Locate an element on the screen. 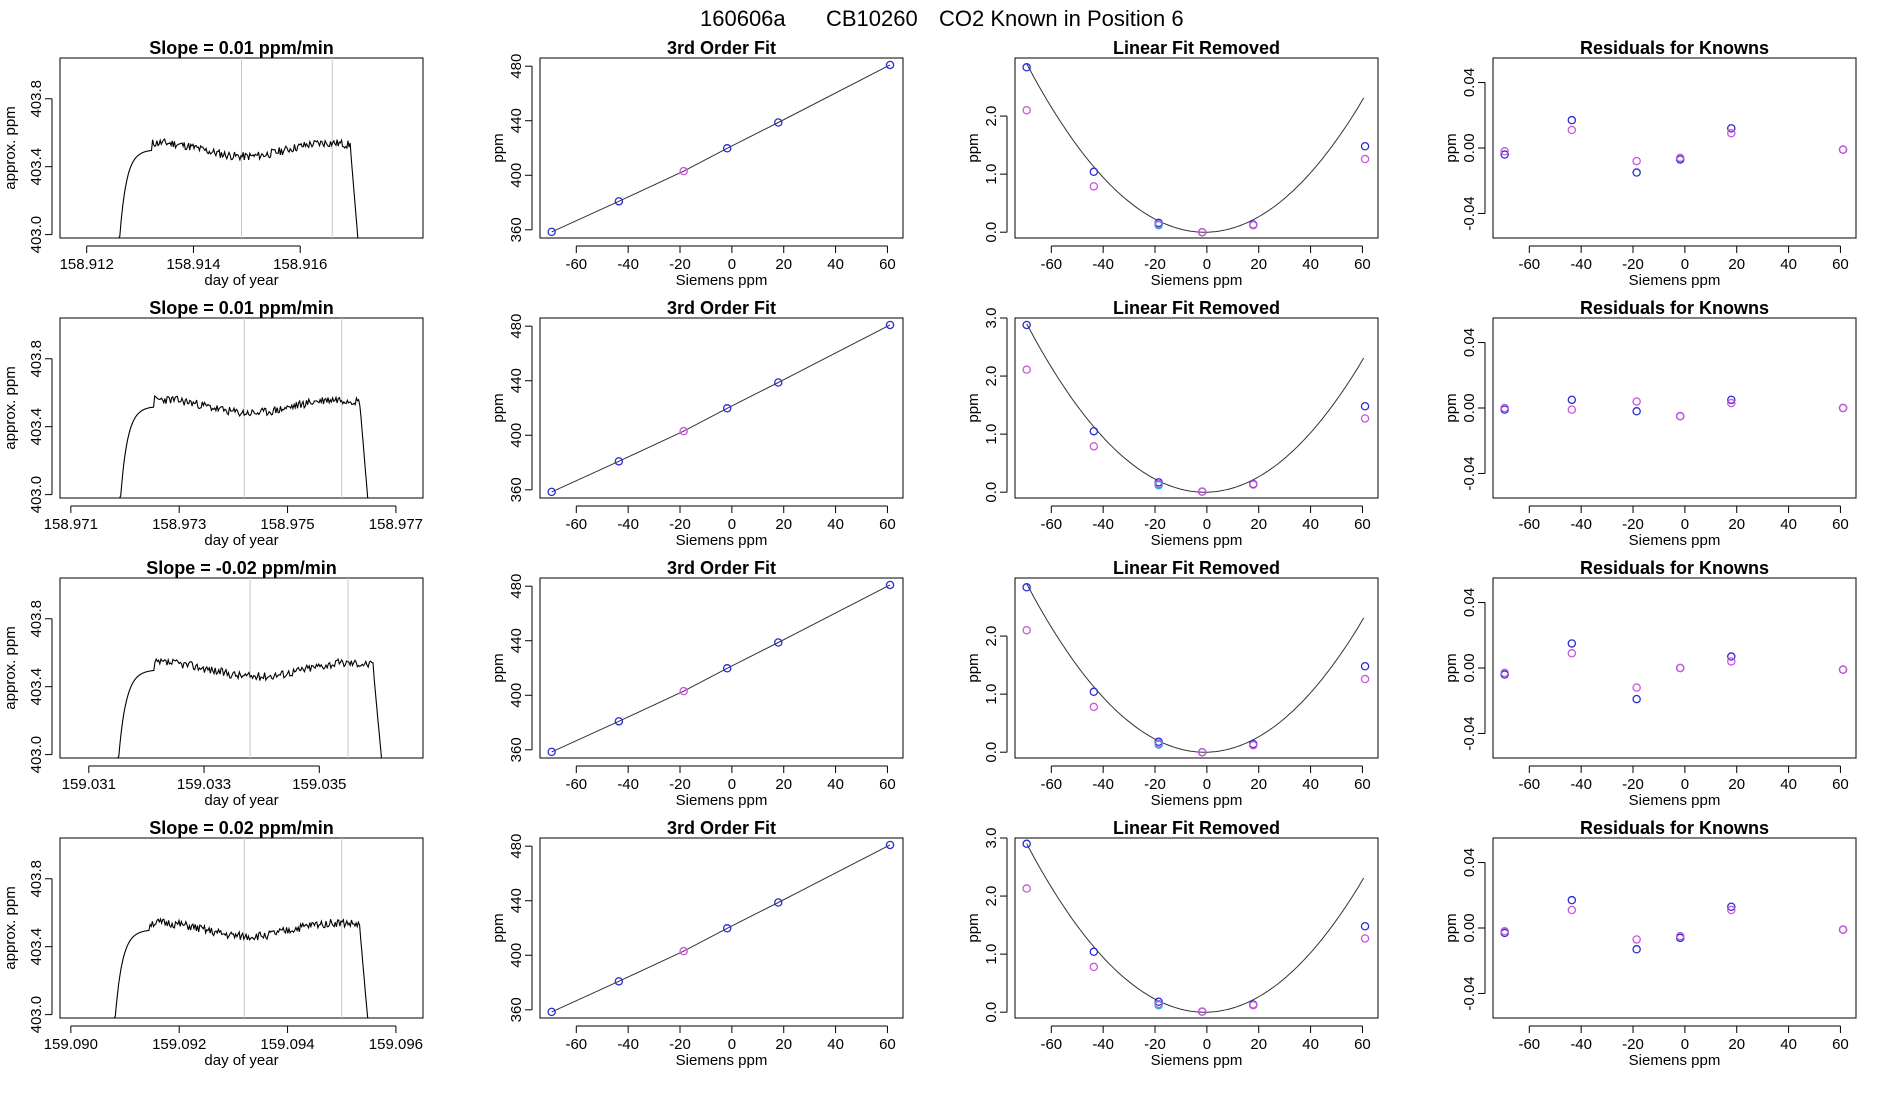  x-tick-label: 159.035 is located at coordinates (319, 784).